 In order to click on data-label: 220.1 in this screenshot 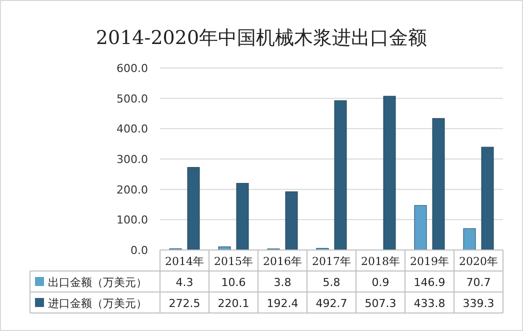, I will do `click(234, 303)`.